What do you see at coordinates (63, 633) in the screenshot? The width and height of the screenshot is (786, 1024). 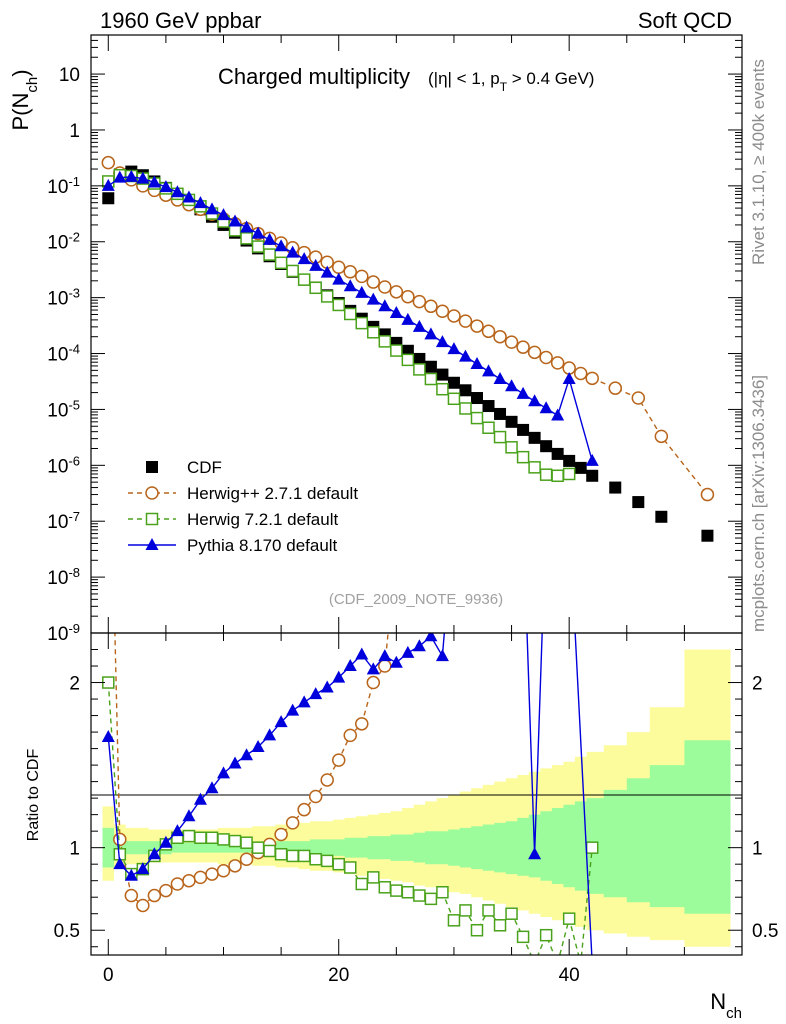 I see `y-tick-label: 10⁻⁹` at bounding box center [63, 633].